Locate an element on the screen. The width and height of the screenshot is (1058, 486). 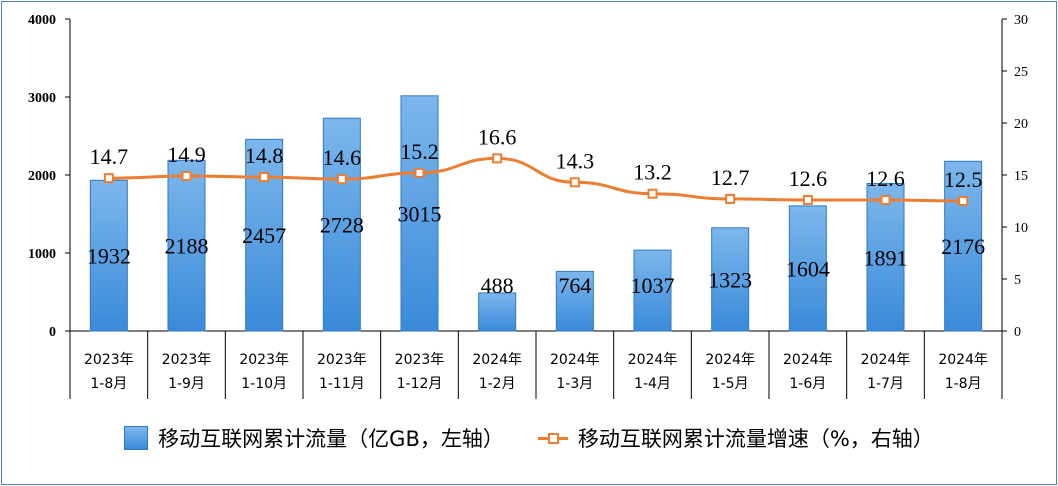
x-tick-label-period: 1-10月 is located at coordinates (264, 384).